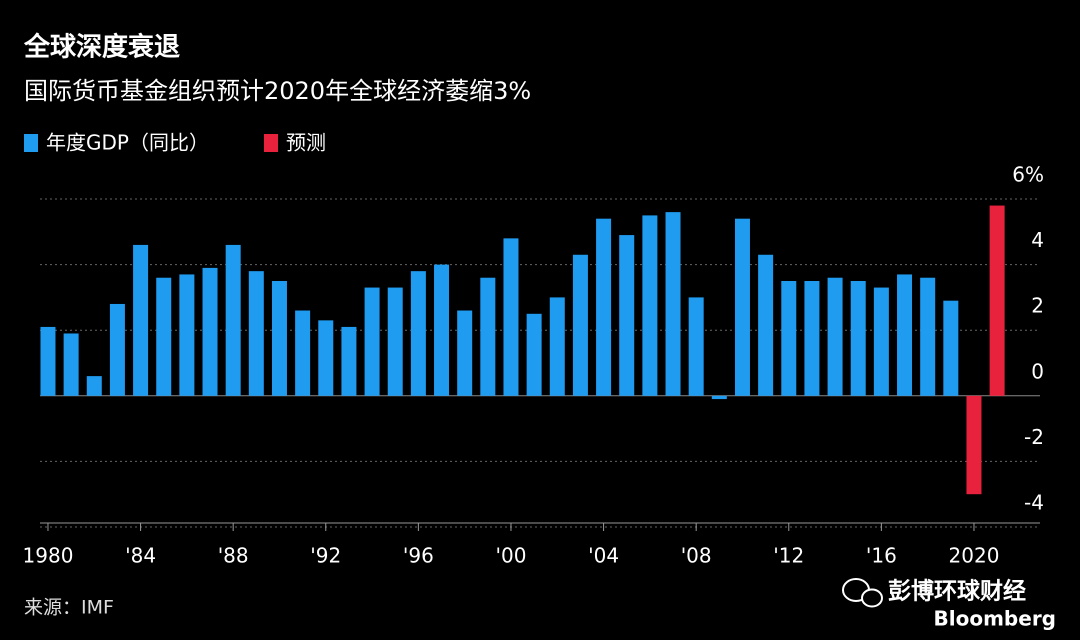 The height and width of the screenshot is (640, 1080). Describe the element at coordinates (140, 556) in the screenshot. I see `x-tick-label: '84` at that location.